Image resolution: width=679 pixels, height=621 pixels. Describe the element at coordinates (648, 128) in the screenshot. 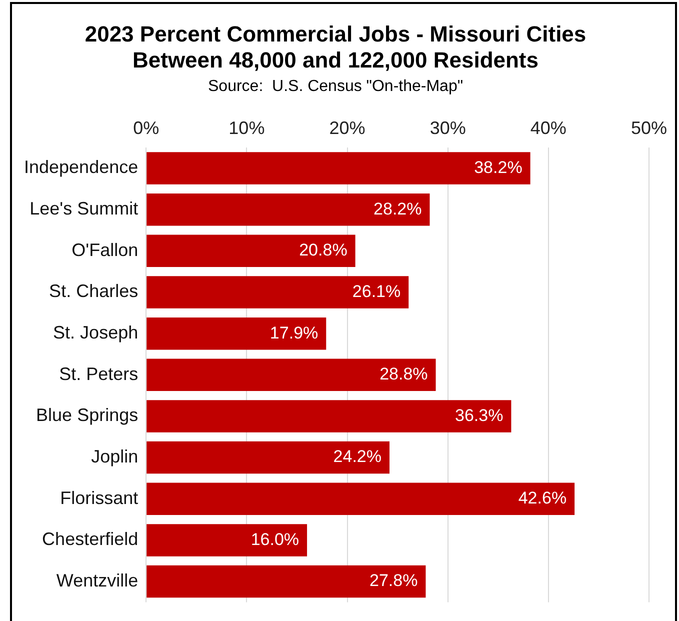

I see `x-tick-label: 50%` at that location.